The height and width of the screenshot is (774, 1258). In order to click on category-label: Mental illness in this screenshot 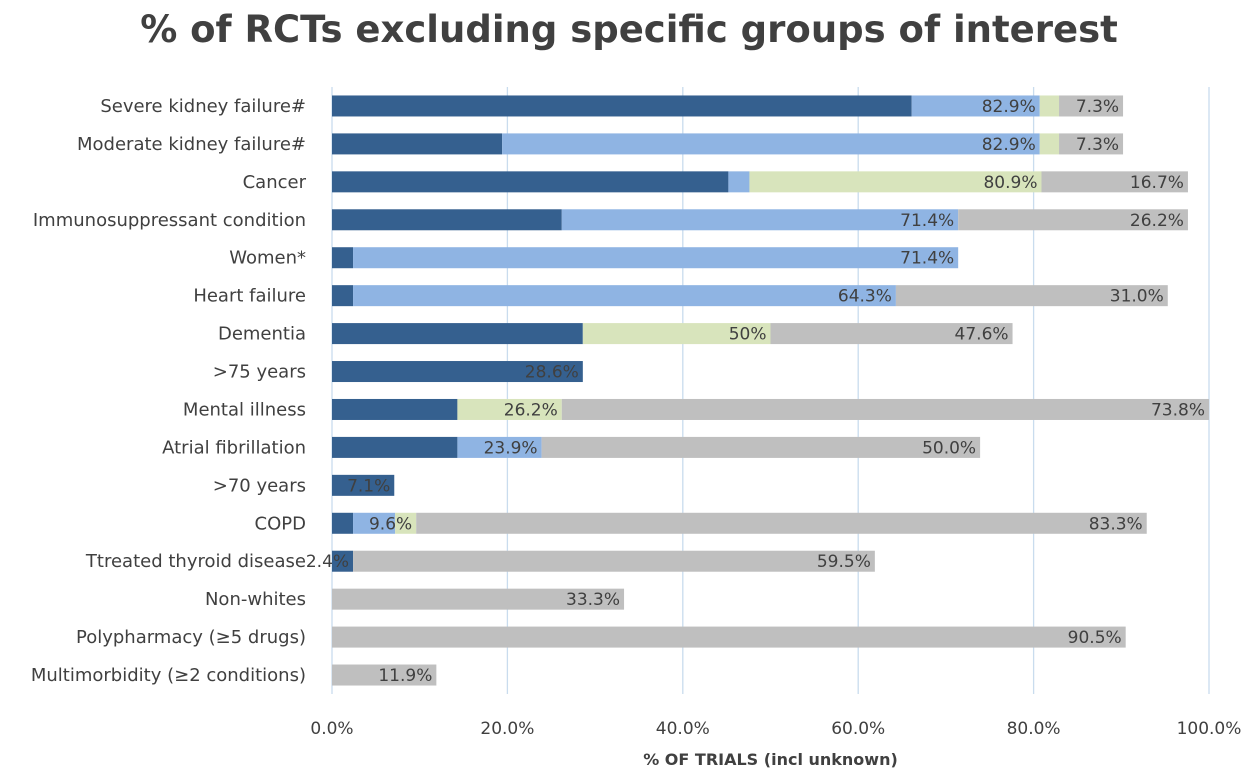, I will do `click(244, 409)`.